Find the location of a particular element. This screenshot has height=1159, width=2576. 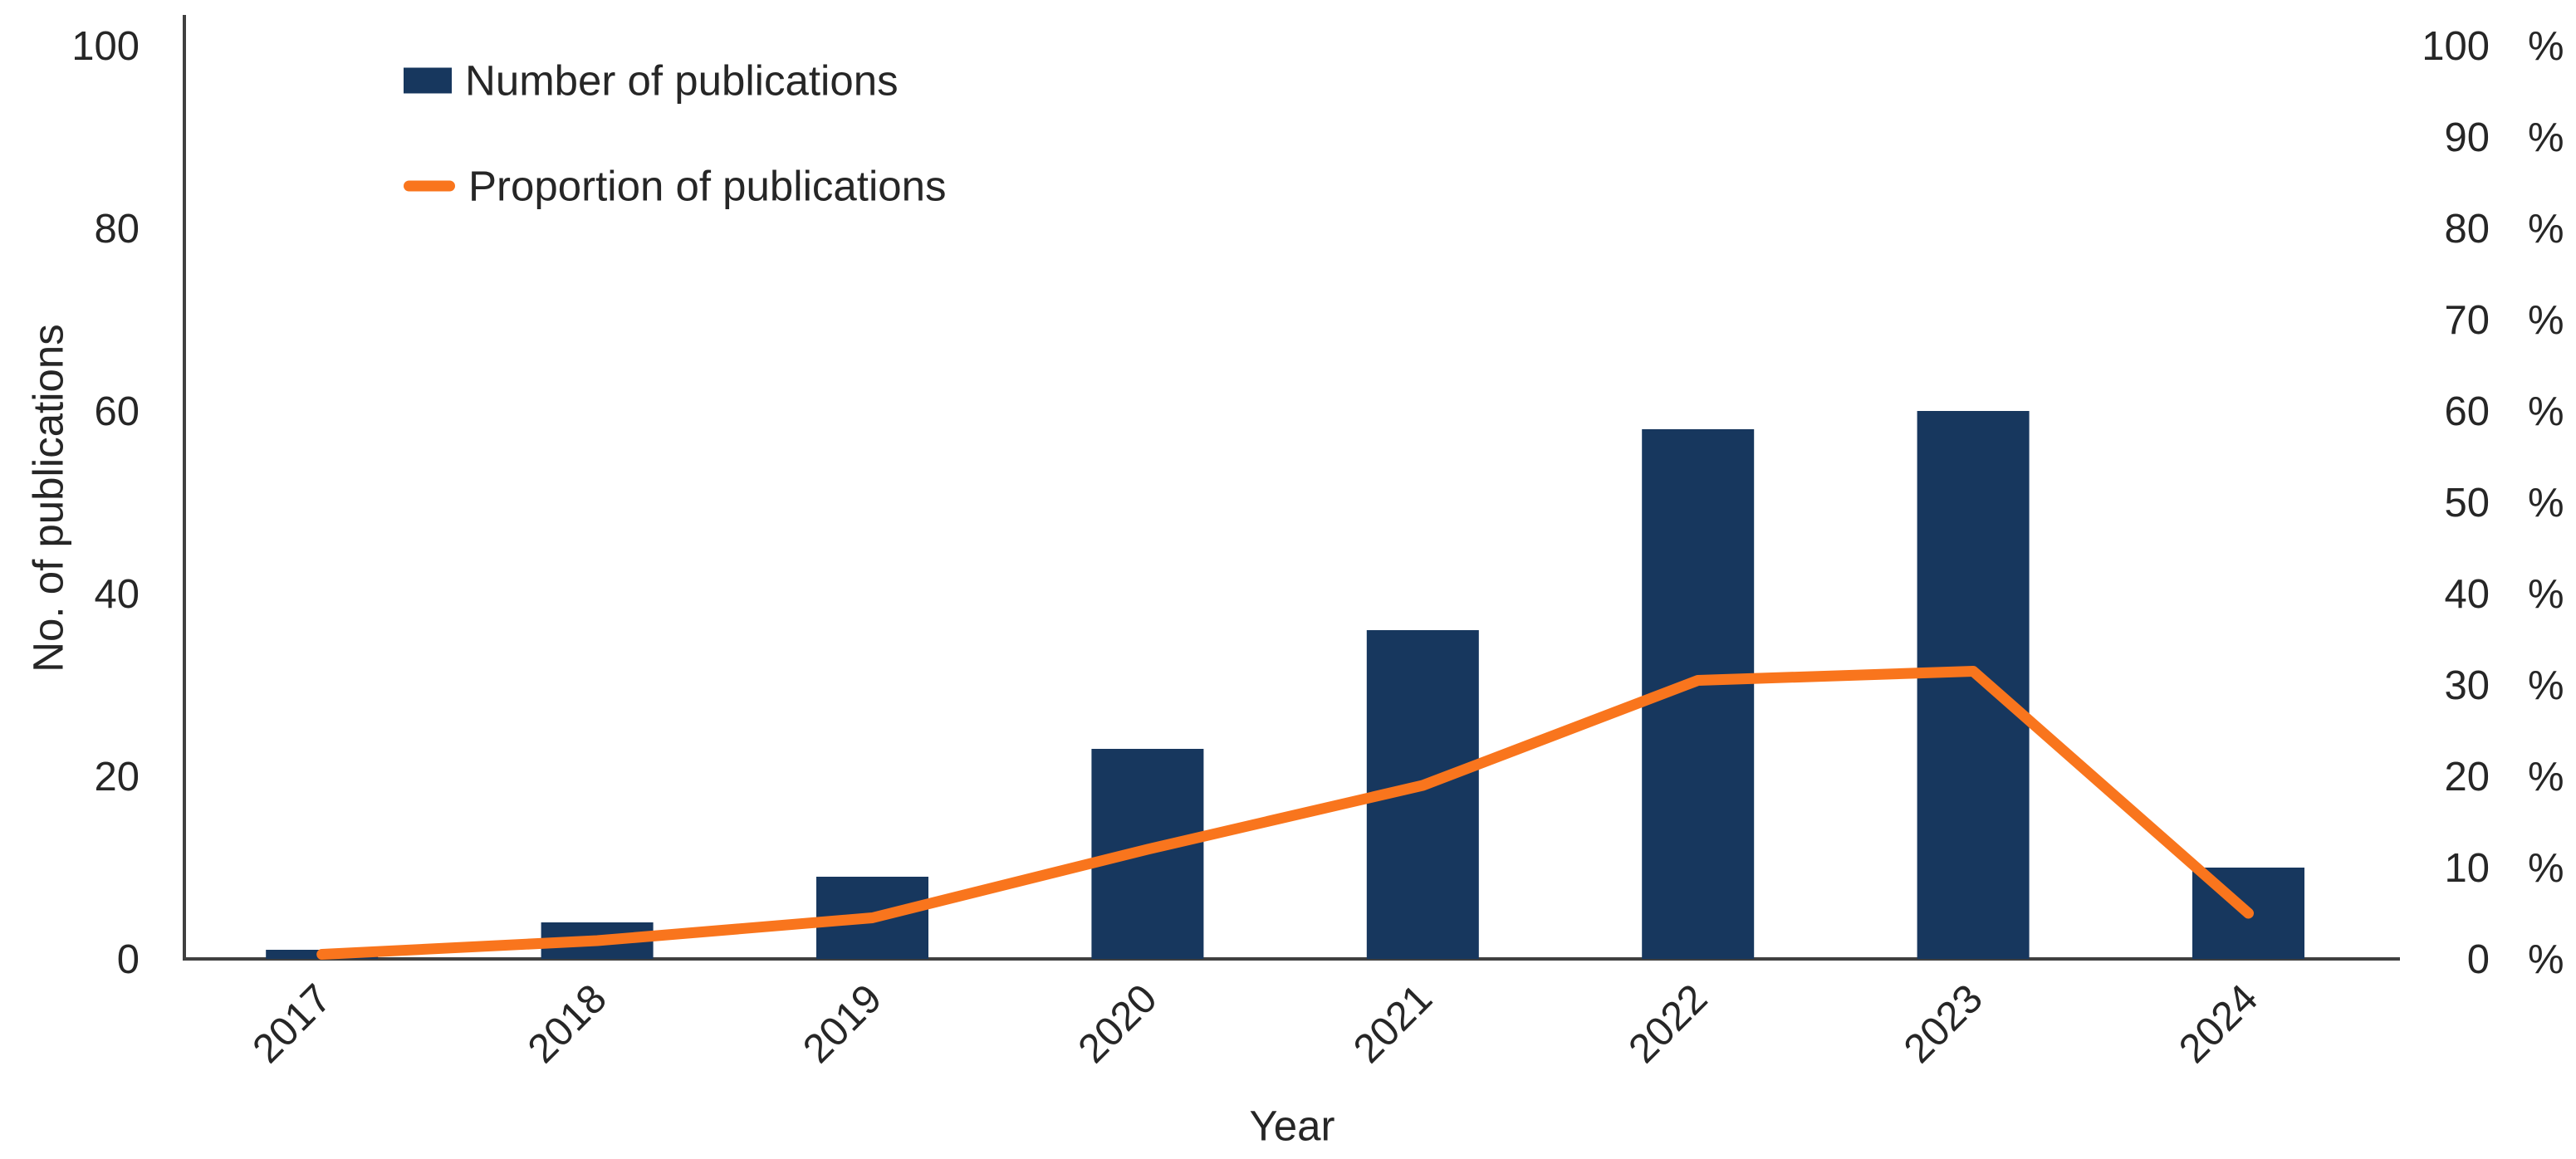

bar-series-swatch-icon is located at coordinates (428, 80).